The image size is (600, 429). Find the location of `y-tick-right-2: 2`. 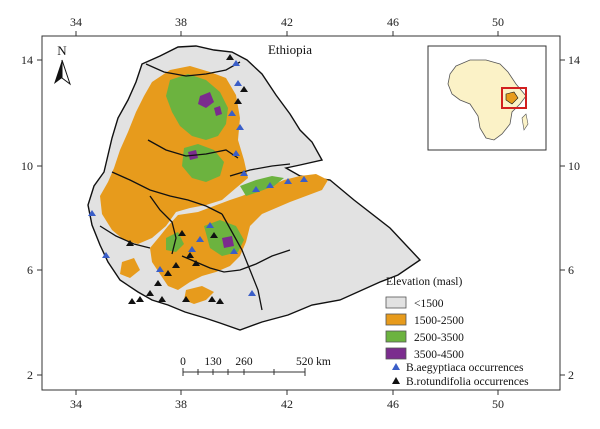

y-tick-right-2: 2 is located at coordinates (571, 375).